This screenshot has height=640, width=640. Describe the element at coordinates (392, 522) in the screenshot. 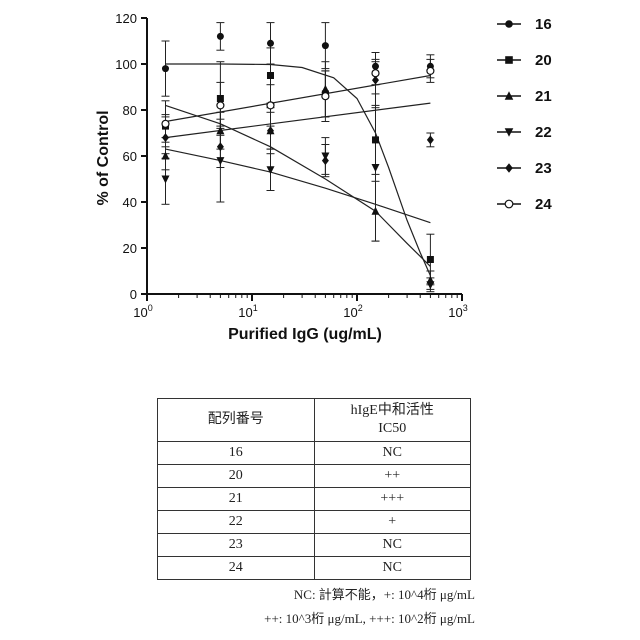

I see `table-cell-value: +` at that location.